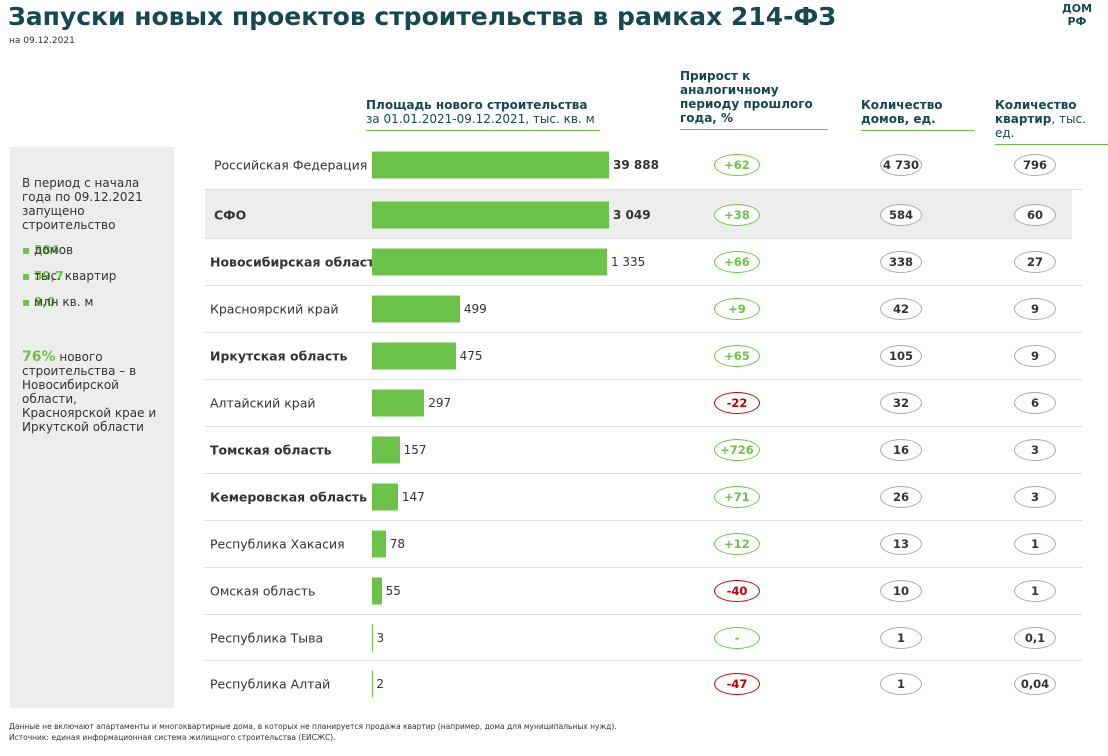 The image size is (1108, 756). Describe the element at coordinates (75, 276) in the screenshot. I see `bullet-unit: тыс. квартир` at that location.